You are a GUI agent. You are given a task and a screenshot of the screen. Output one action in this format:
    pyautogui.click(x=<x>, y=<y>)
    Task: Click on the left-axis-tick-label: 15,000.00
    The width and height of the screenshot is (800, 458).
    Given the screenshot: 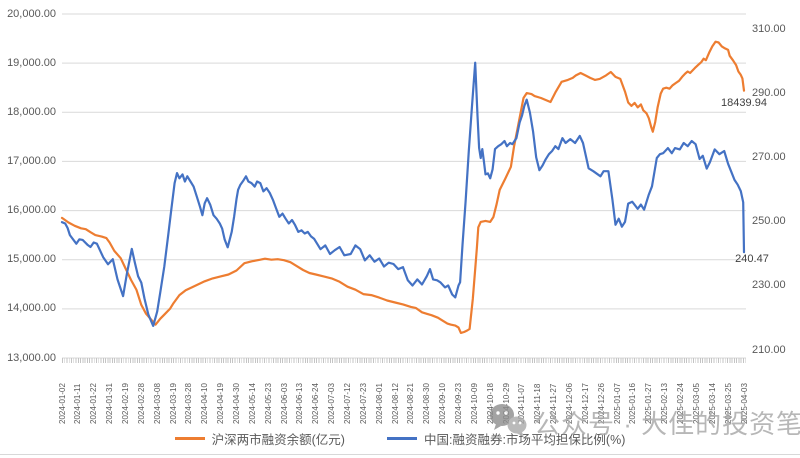 What is the action you would take?
    pyautogui.click(x=31, y=259)
    